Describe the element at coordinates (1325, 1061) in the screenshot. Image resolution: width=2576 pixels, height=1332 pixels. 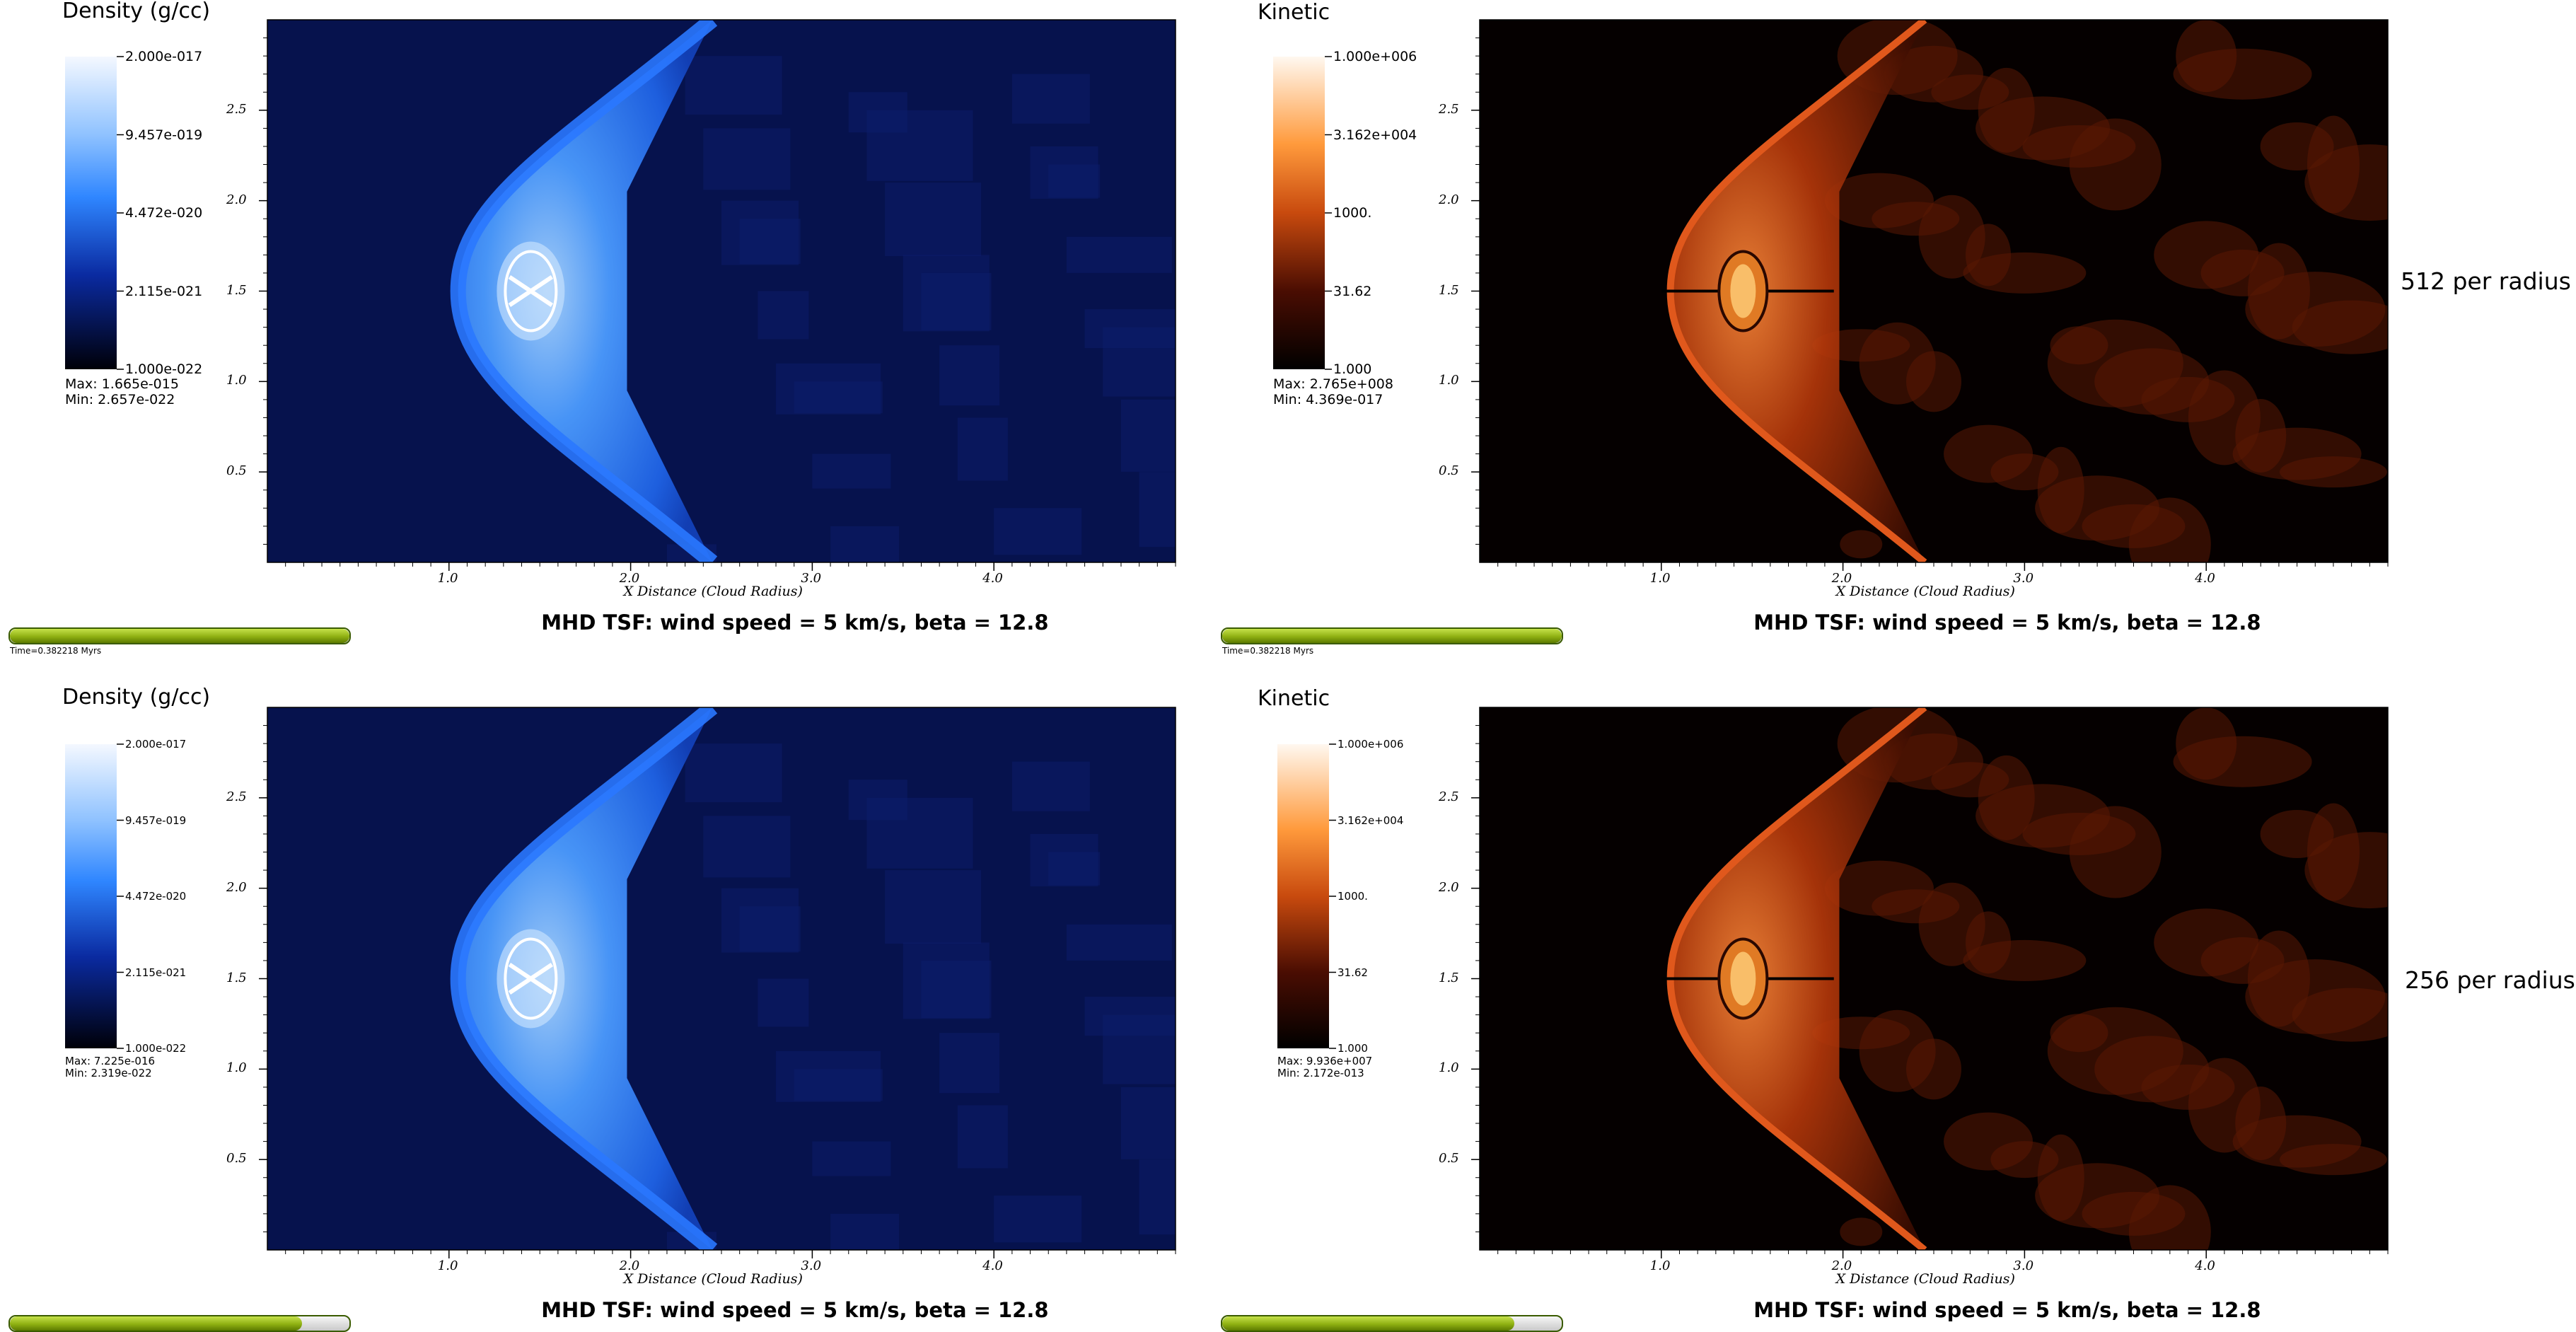
I see `max-value: Max: 9.936e+007` at that location.